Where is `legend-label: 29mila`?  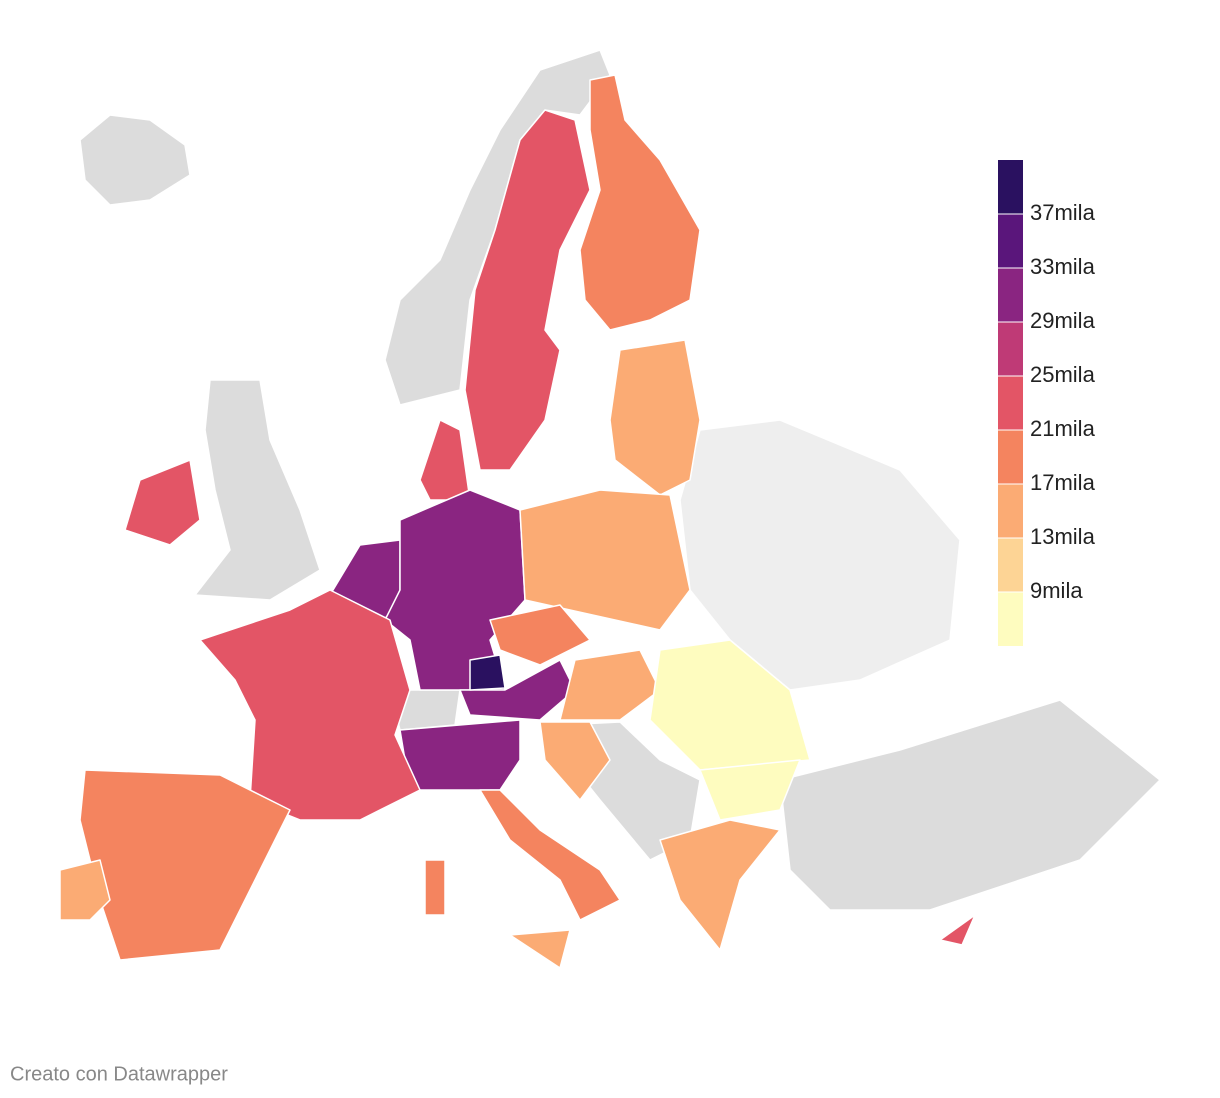
legend-label: 29mila is located at coordinates (1063, 320).